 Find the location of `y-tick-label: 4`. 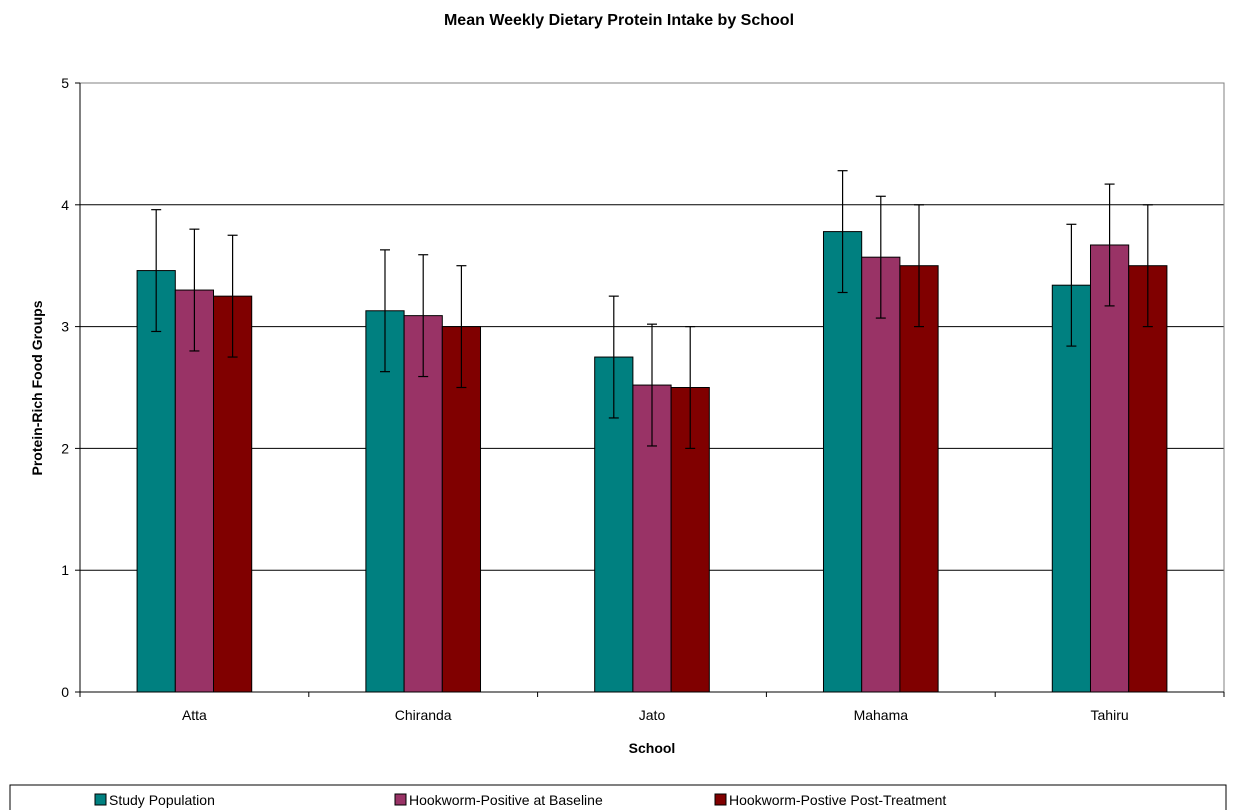

y-tick-label: 4 is located at coordinates (65, 205).